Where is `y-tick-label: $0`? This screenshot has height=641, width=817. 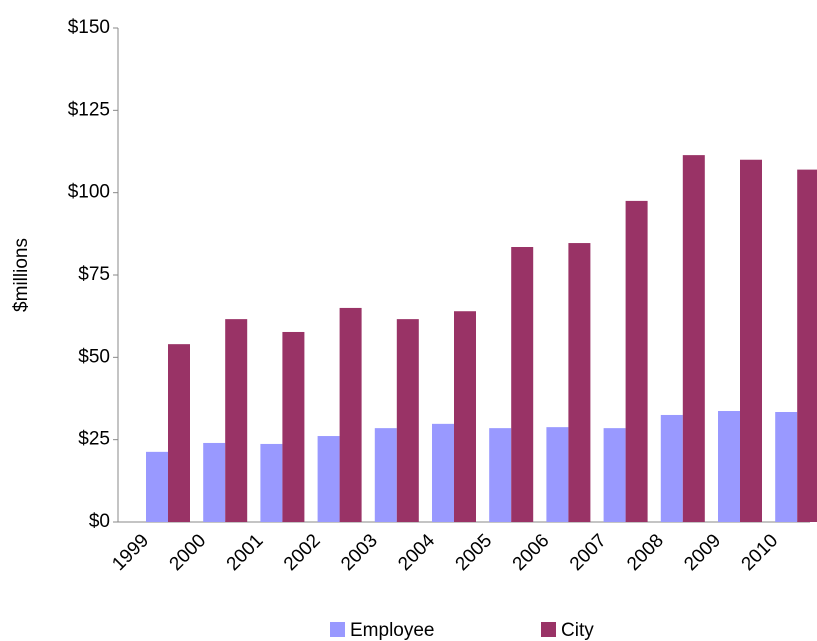
y-tick-label: $0 is located at coordinates (99, 521).